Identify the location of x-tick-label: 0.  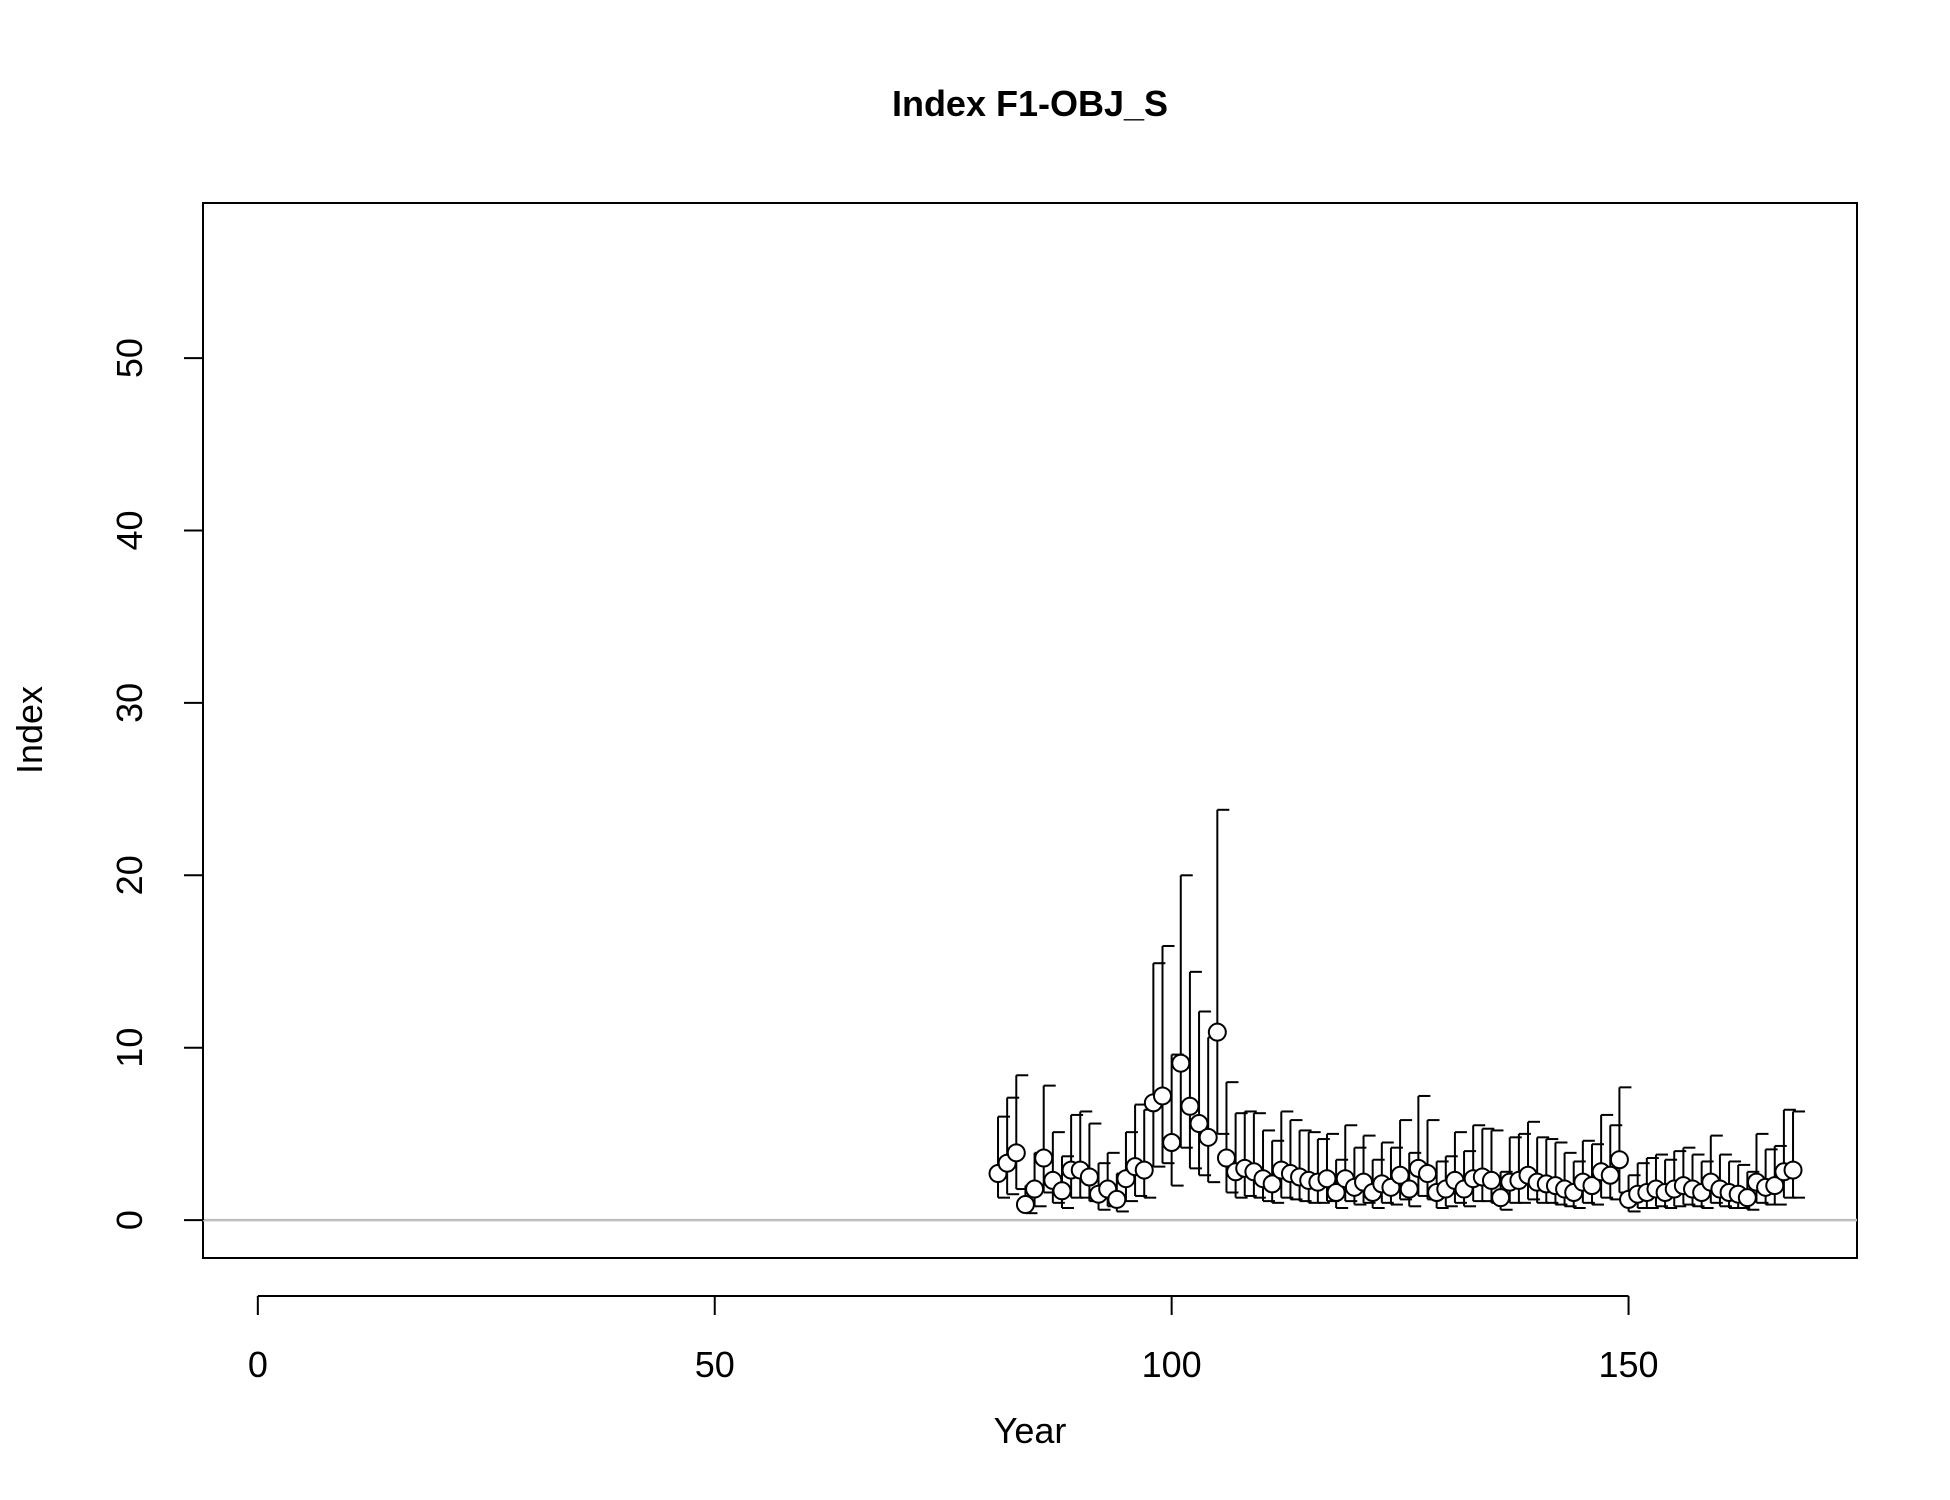
(258, 1364).